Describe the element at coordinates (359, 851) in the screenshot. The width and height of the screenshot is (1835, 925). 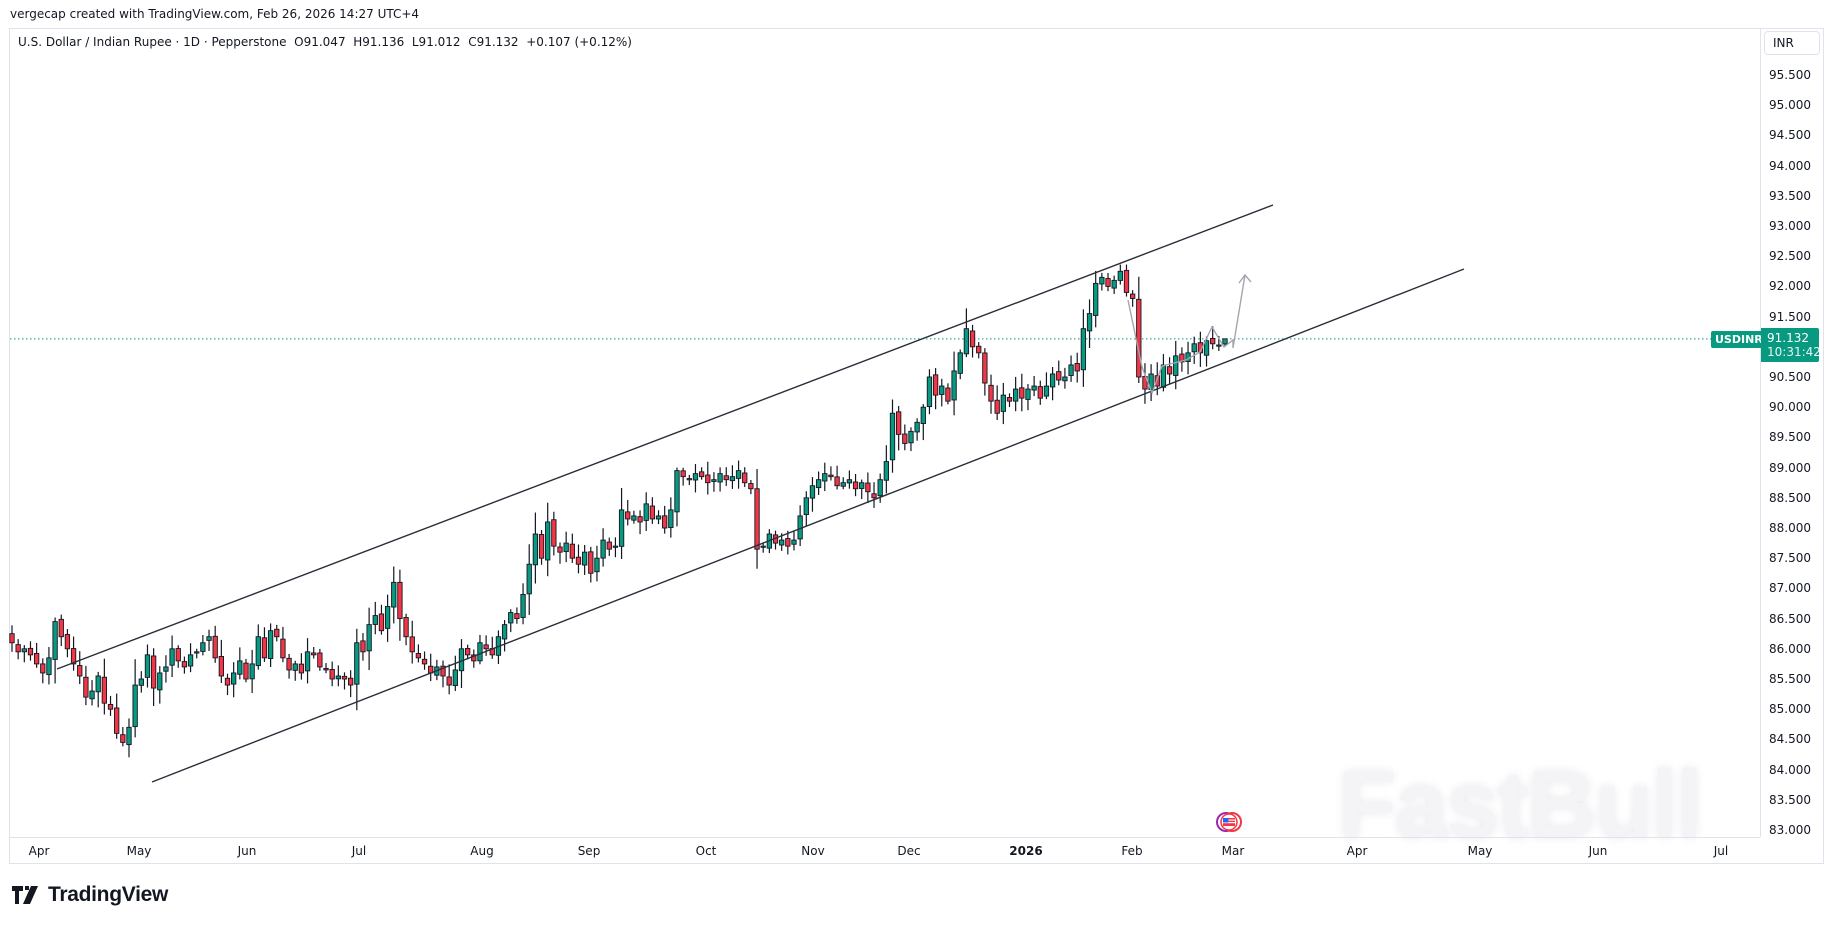
I see `time-tick: Jul` at that location.